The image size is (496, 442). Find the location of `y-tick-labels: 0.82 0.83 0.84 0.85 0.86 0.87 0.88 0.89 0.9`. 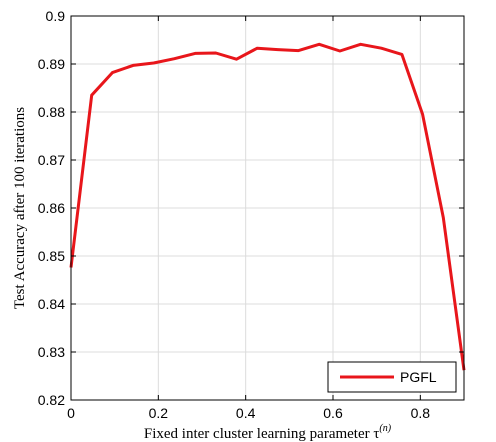

y-tick-labels: 0.82 0.83 0.84 0.85 0.86 0.87 0.88 0.89 0.9 is located at coordinates (51, 208).